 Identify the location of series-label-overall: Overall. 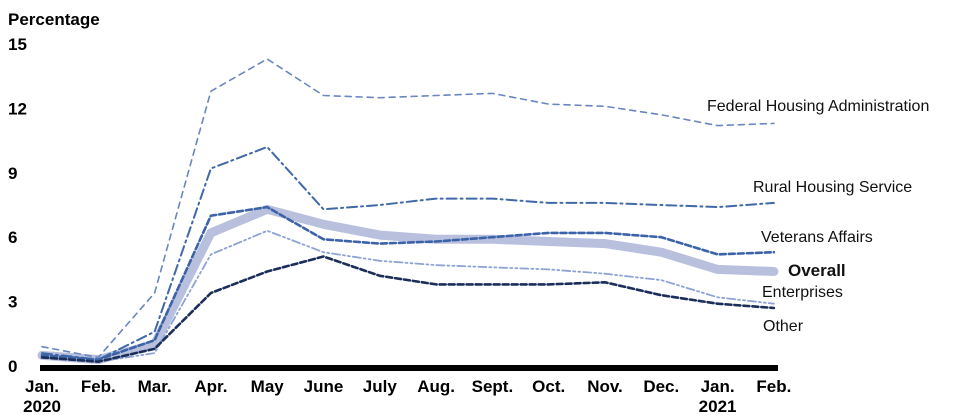
(817, 270).